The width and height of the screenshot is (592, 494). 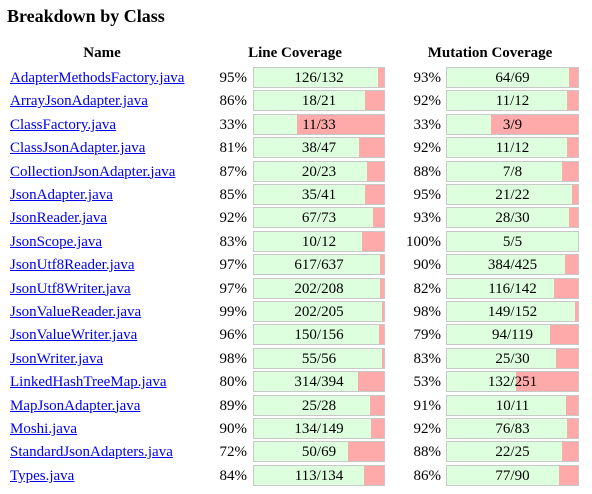 I want to click on class-link: JsonScope.java, so click(x=56, y=241).